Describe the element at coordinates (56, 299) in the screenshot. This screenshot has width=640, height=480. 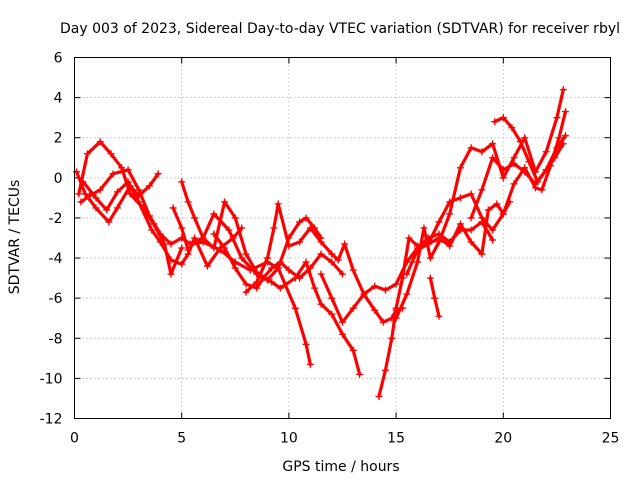
I see `y-tick-label: -6` at that location.